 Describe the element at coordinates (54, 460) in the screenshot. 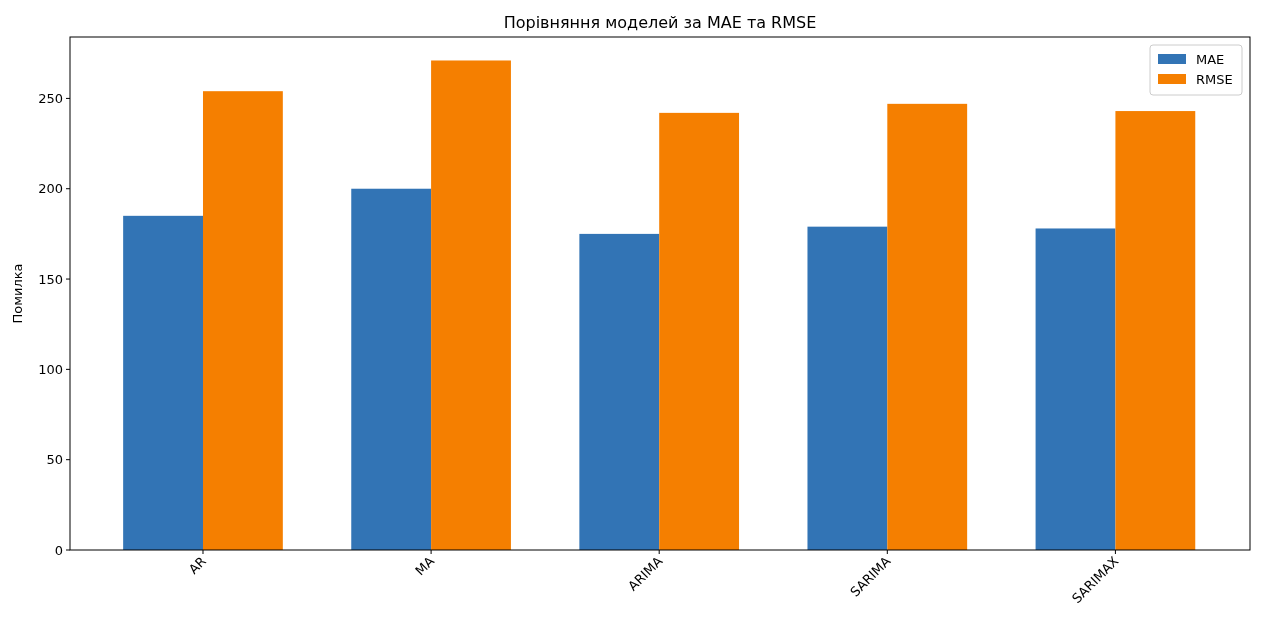

I see `y-tick-label: 50` at that location.